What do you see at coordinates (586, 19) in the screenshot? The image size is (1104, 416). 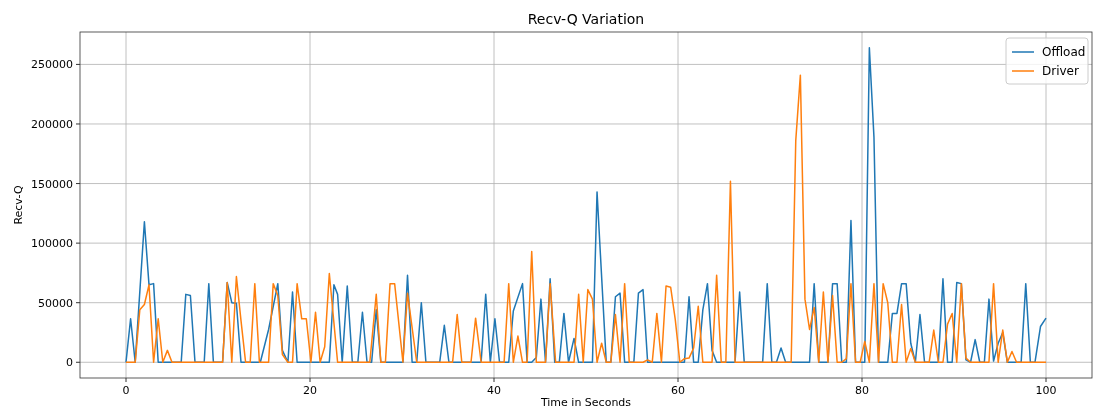 I see `chart-title: Recv-Q Variation` at bounding box center [586, 19].